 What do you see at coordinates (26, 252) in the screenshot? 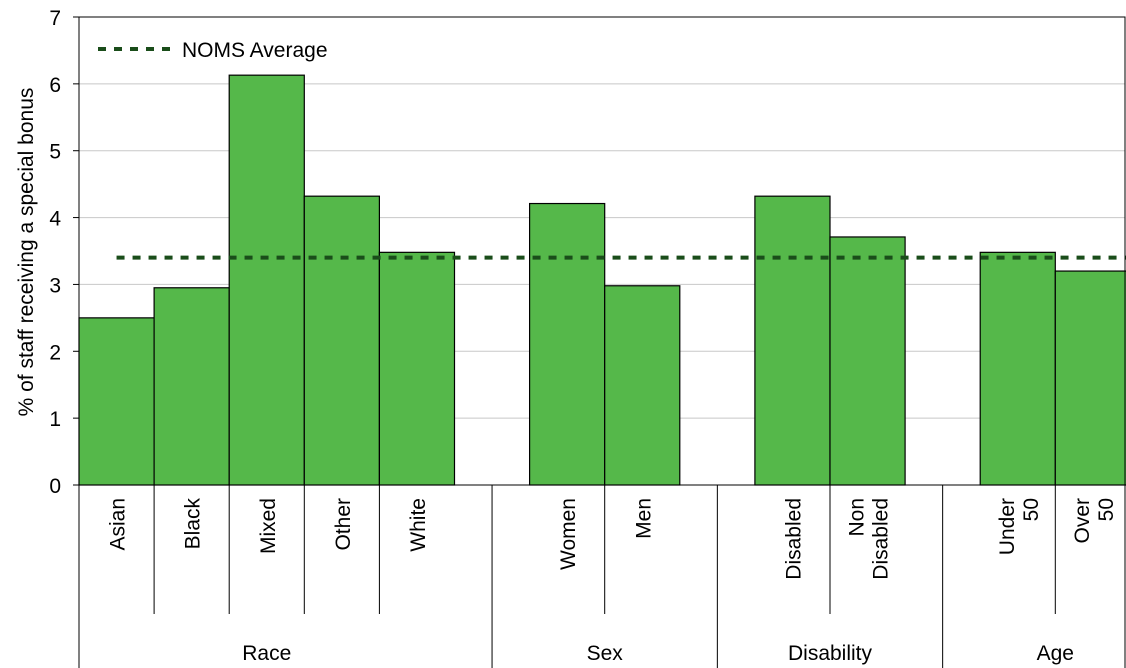
I see `y-axis-label: % of staff receiving a special bonus` at bounding box center [26, 252].